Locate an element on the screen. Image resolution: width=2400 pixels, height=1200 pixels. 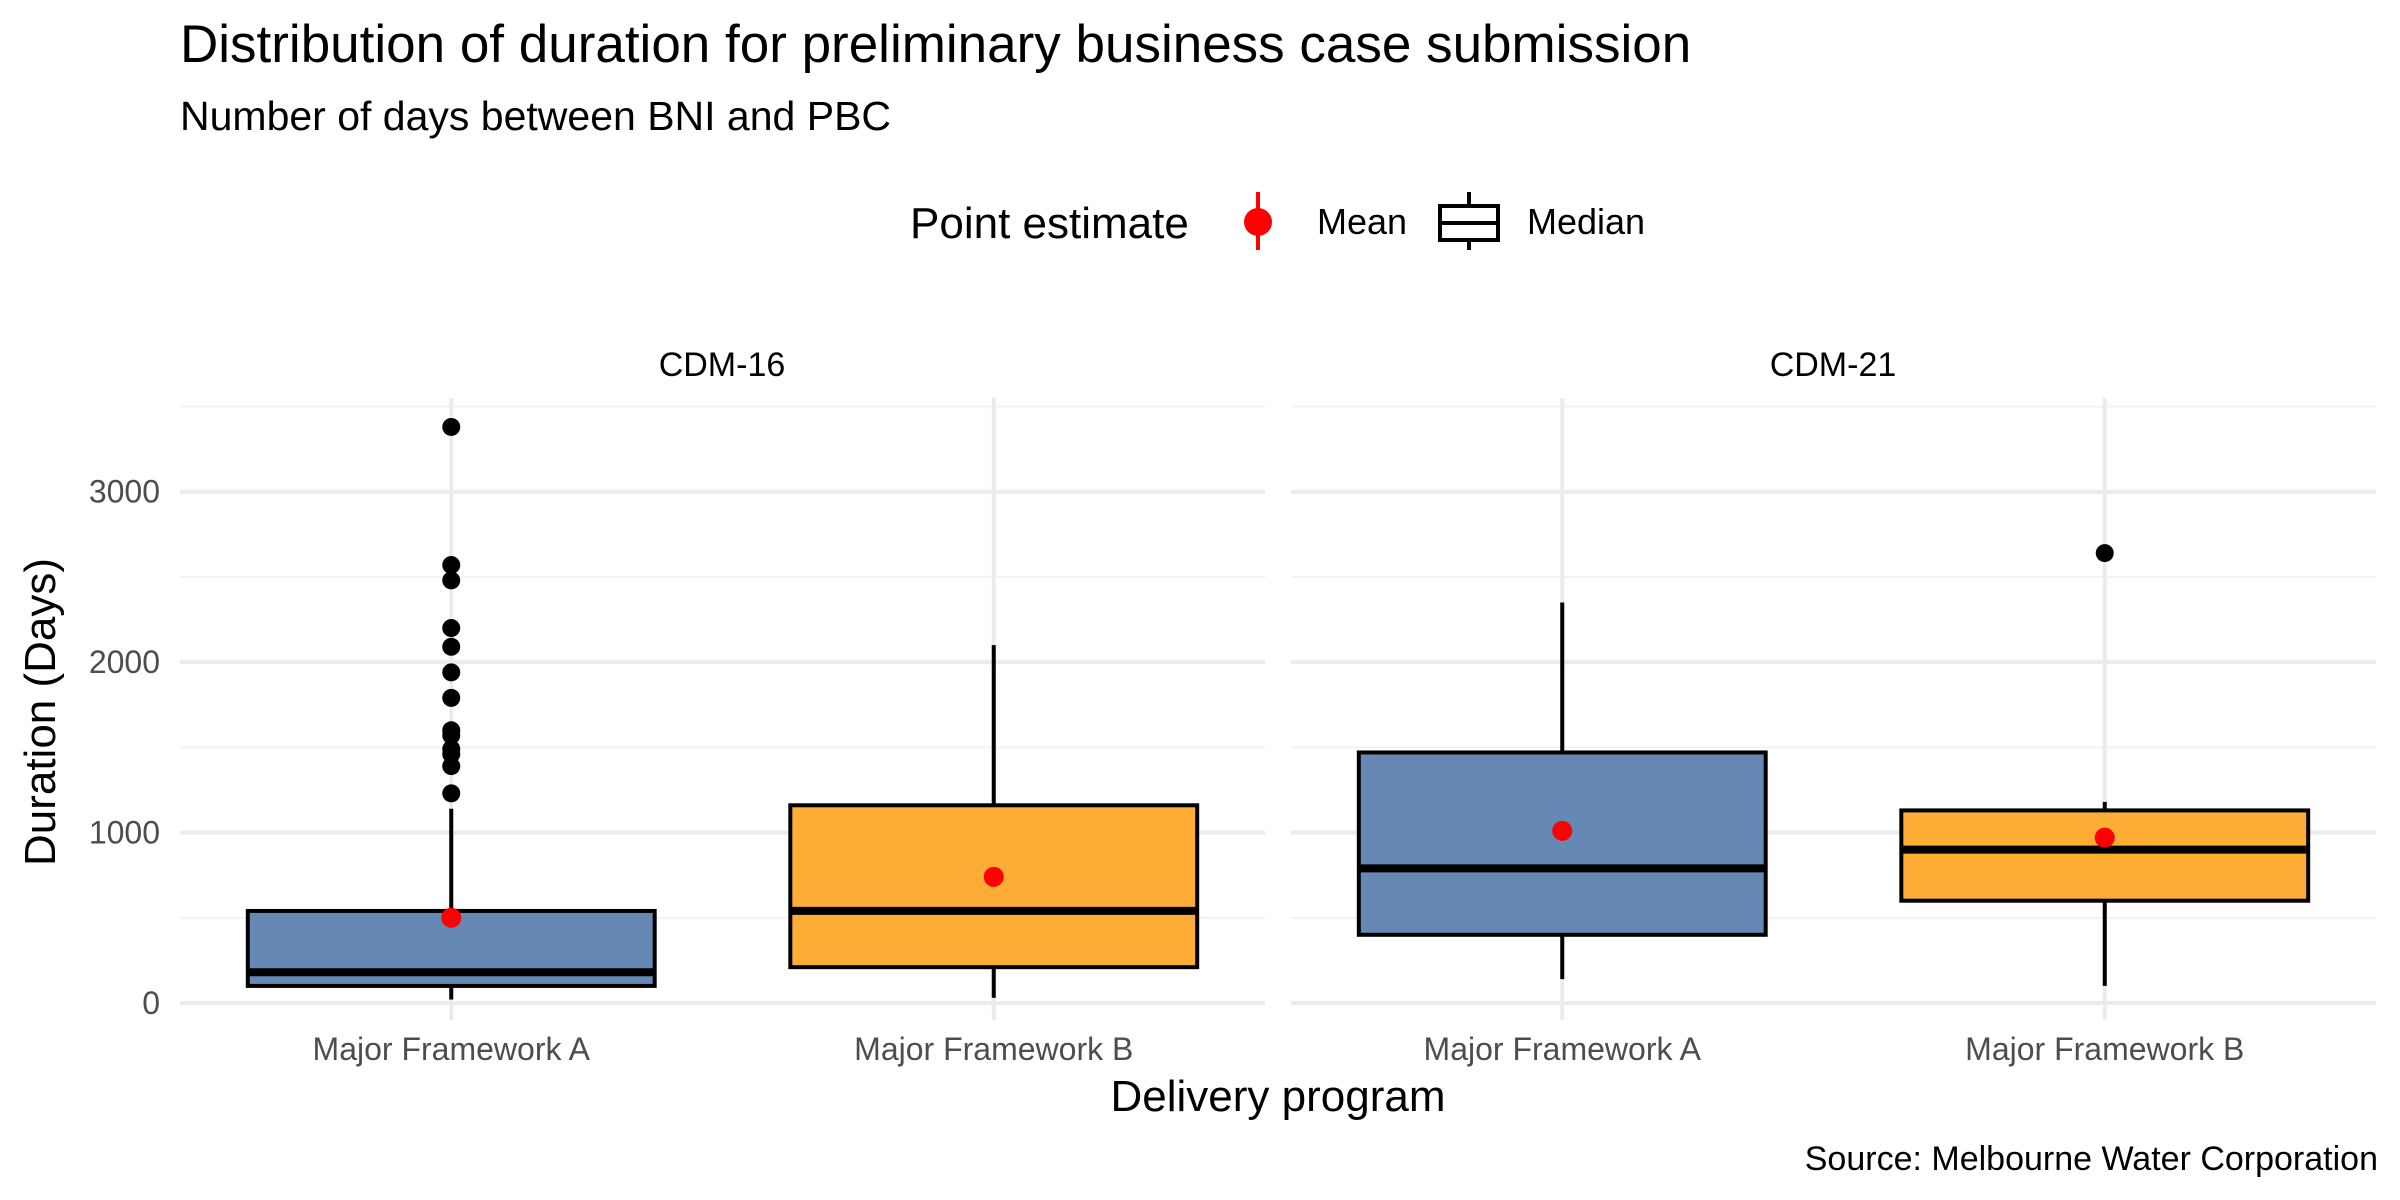
legend: Point estimate Mean Median is located at coordinates (1277, 221).